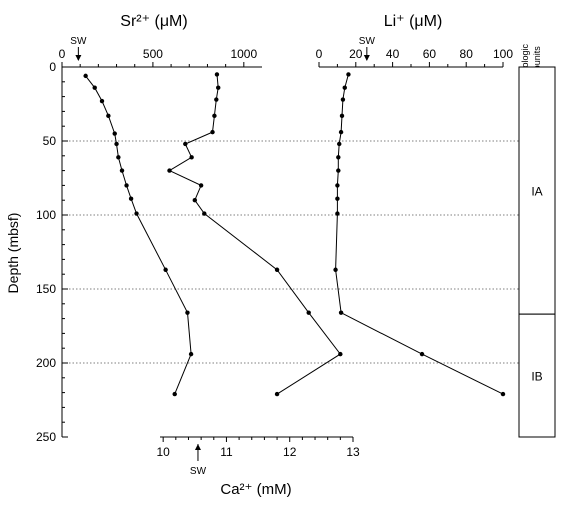 The image size is (565, 509). What do you see at coordinates (46, 363) in the screenshot?
I see `depth-tick-label: 200` at bounding box center [46, 363].